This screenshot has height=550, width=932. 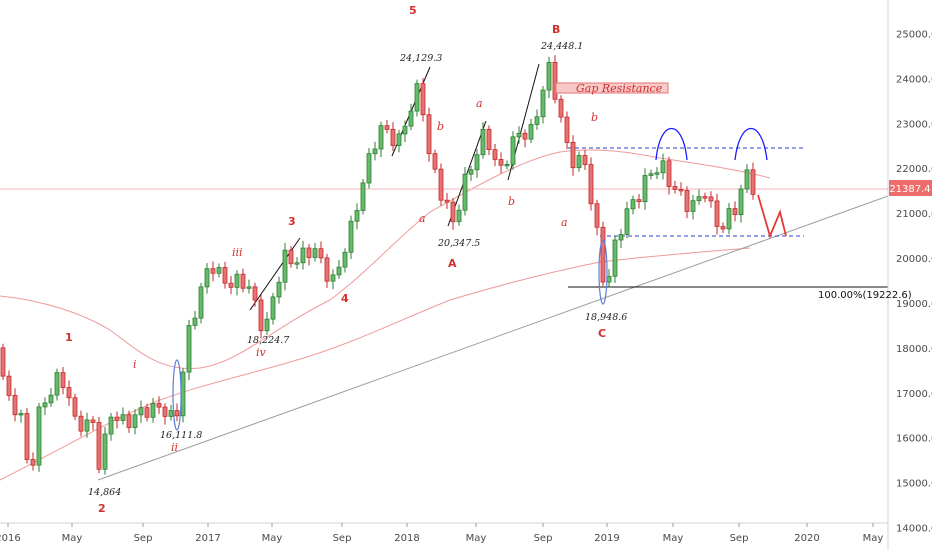 I want to click on x-tick-label: 2020, so click(x=806, y=538).